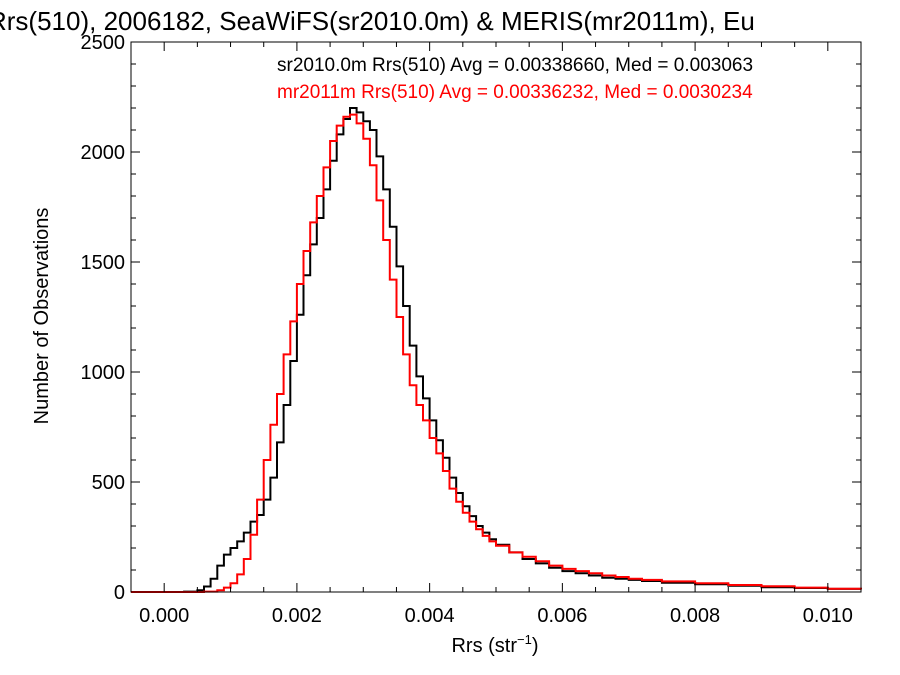 Image resolution: width=900 pixels, height=675 pixels. What do you see at coordinates (164, 616) in the screenshot?
I see `x-tick-label: 0.000` at bounding box center [164, 616].